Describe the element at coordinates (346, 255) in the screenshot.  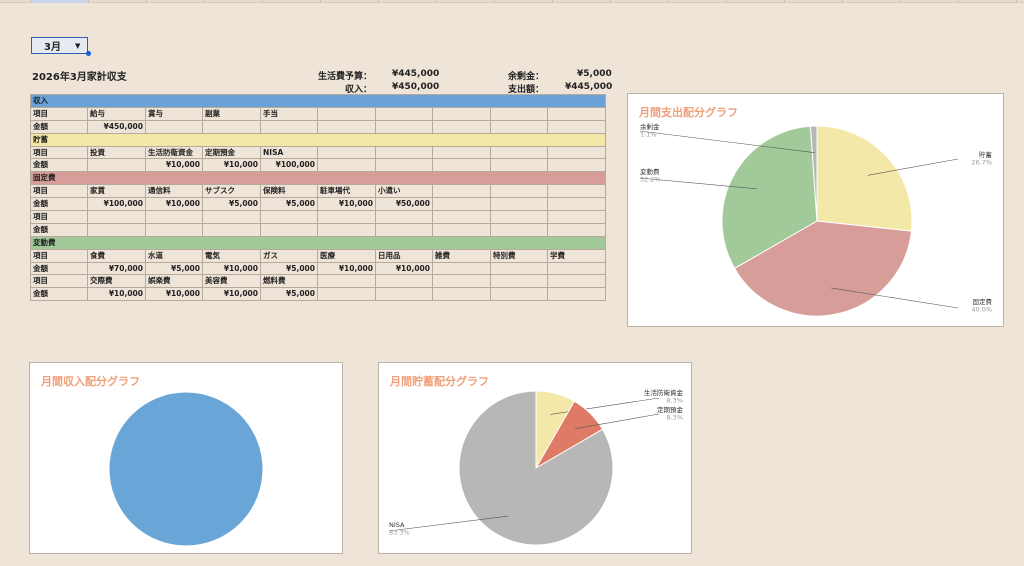
I see `table-cell: 医療` at that location.